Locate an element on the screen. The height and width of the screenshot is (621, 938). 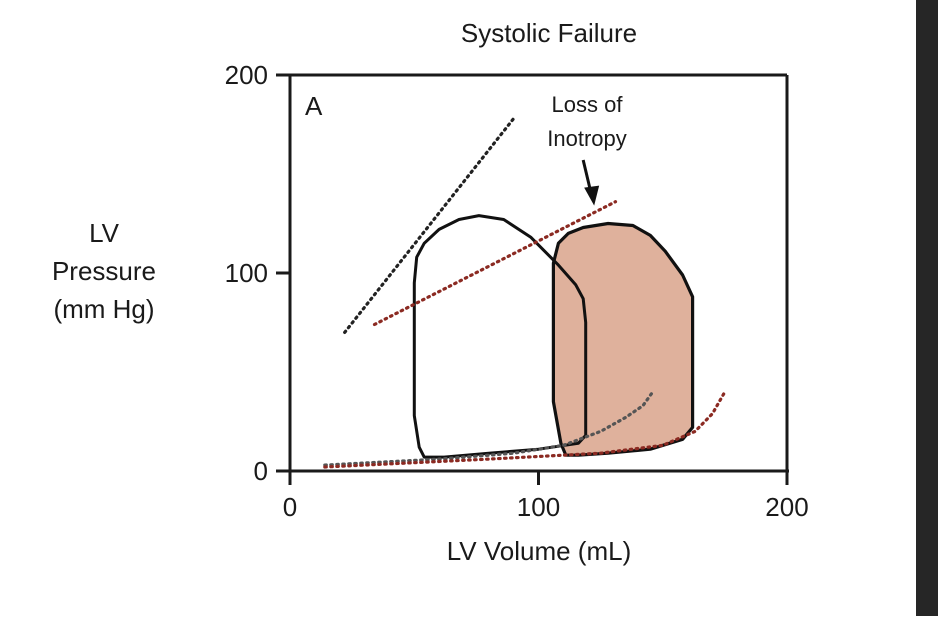
y-tick-label: 100 is located at coordinates (246, 273).